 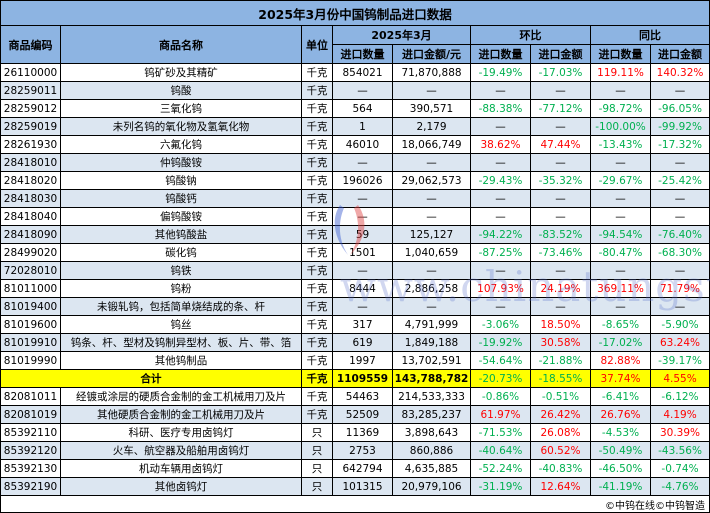 I want to click on cell-yoy-qty: -6.41%, so click(x=620, y=396).